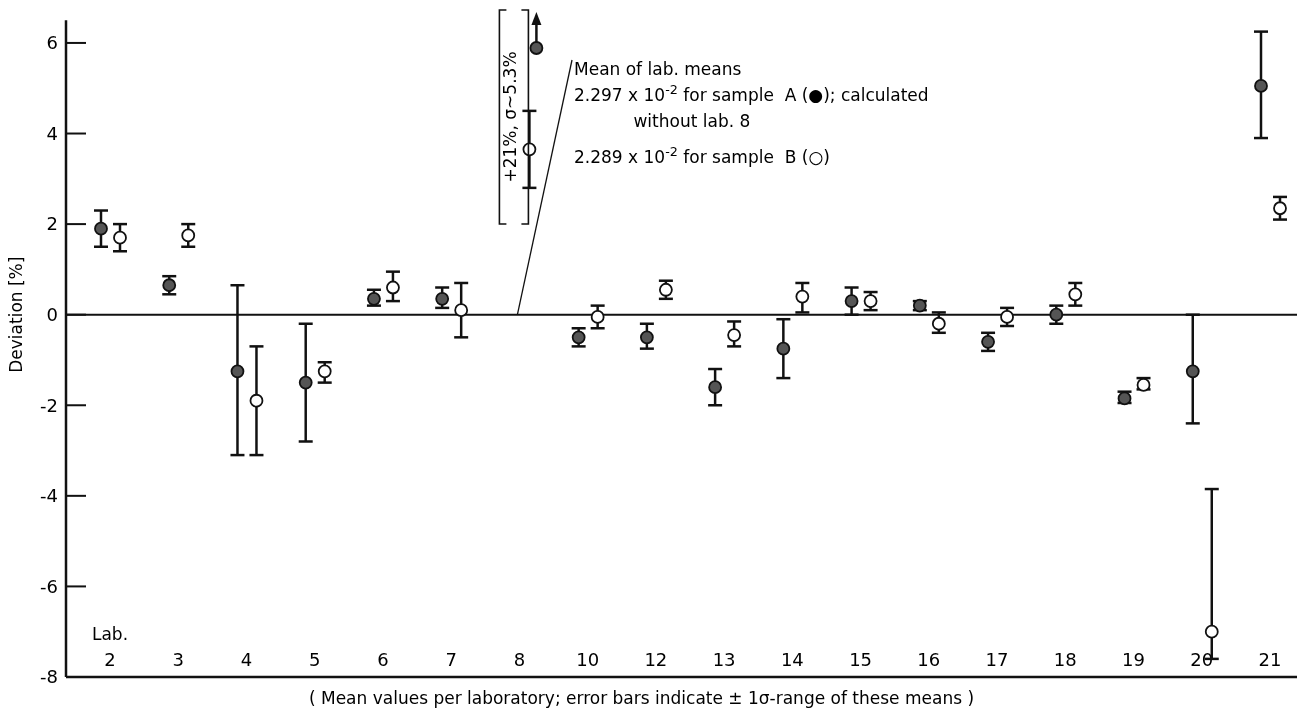  Describe the element at coordinates (751, 113) in the screenshot. I see `ref-line-label: Mean of lab. means 2.297 x 10$^{-2}$ for sample A (●); calculated without lab. 8 2.289 x 10$^{-2}$ for sample B (○)` at that location.